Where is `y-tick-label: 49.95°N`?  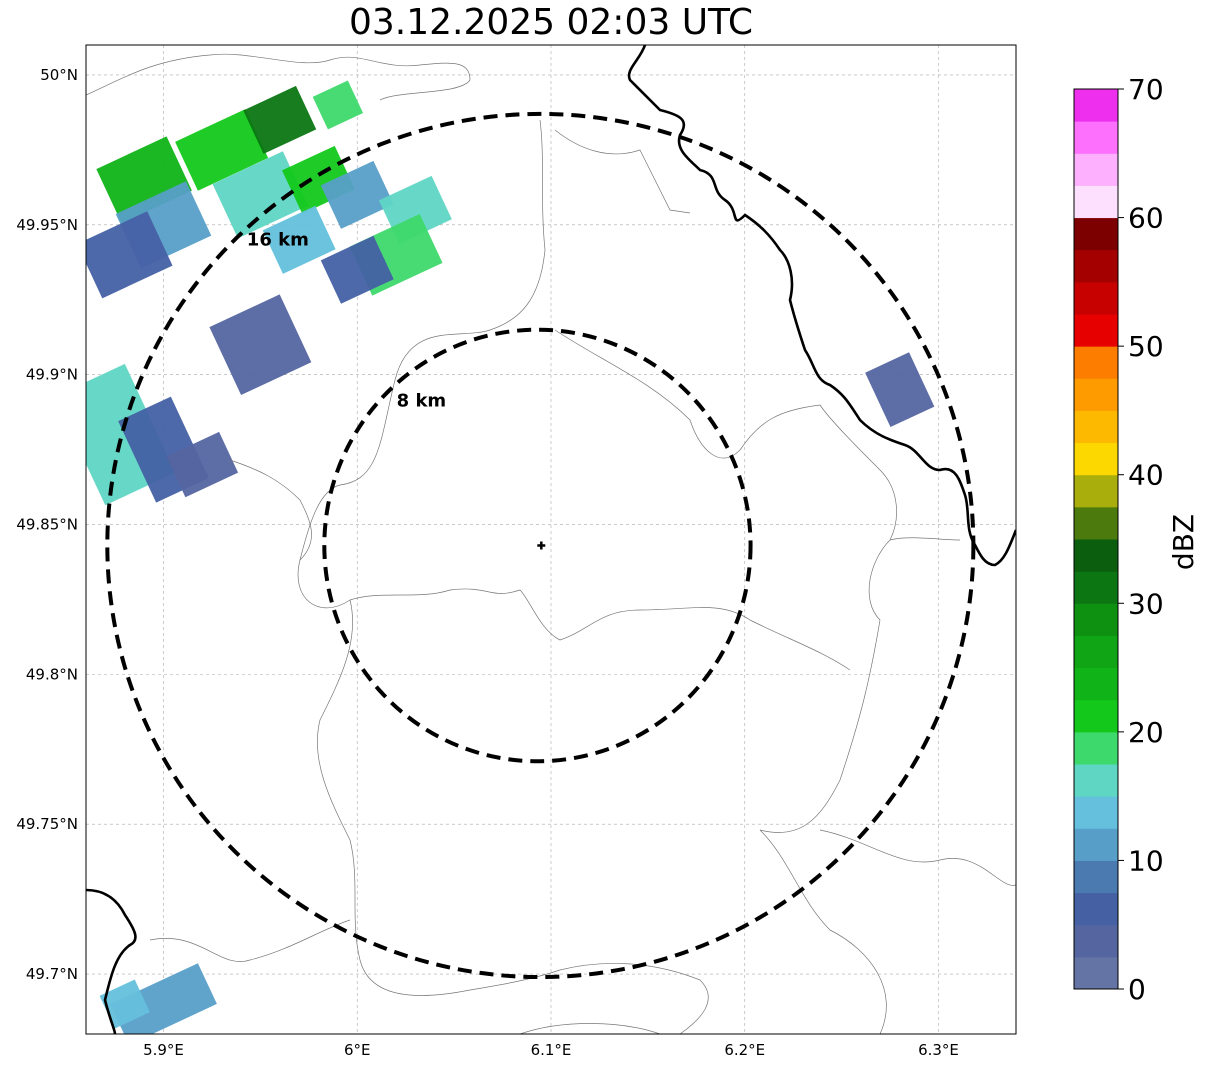
y-tick-label: 49.95°N is located at coordinates (47, 225).